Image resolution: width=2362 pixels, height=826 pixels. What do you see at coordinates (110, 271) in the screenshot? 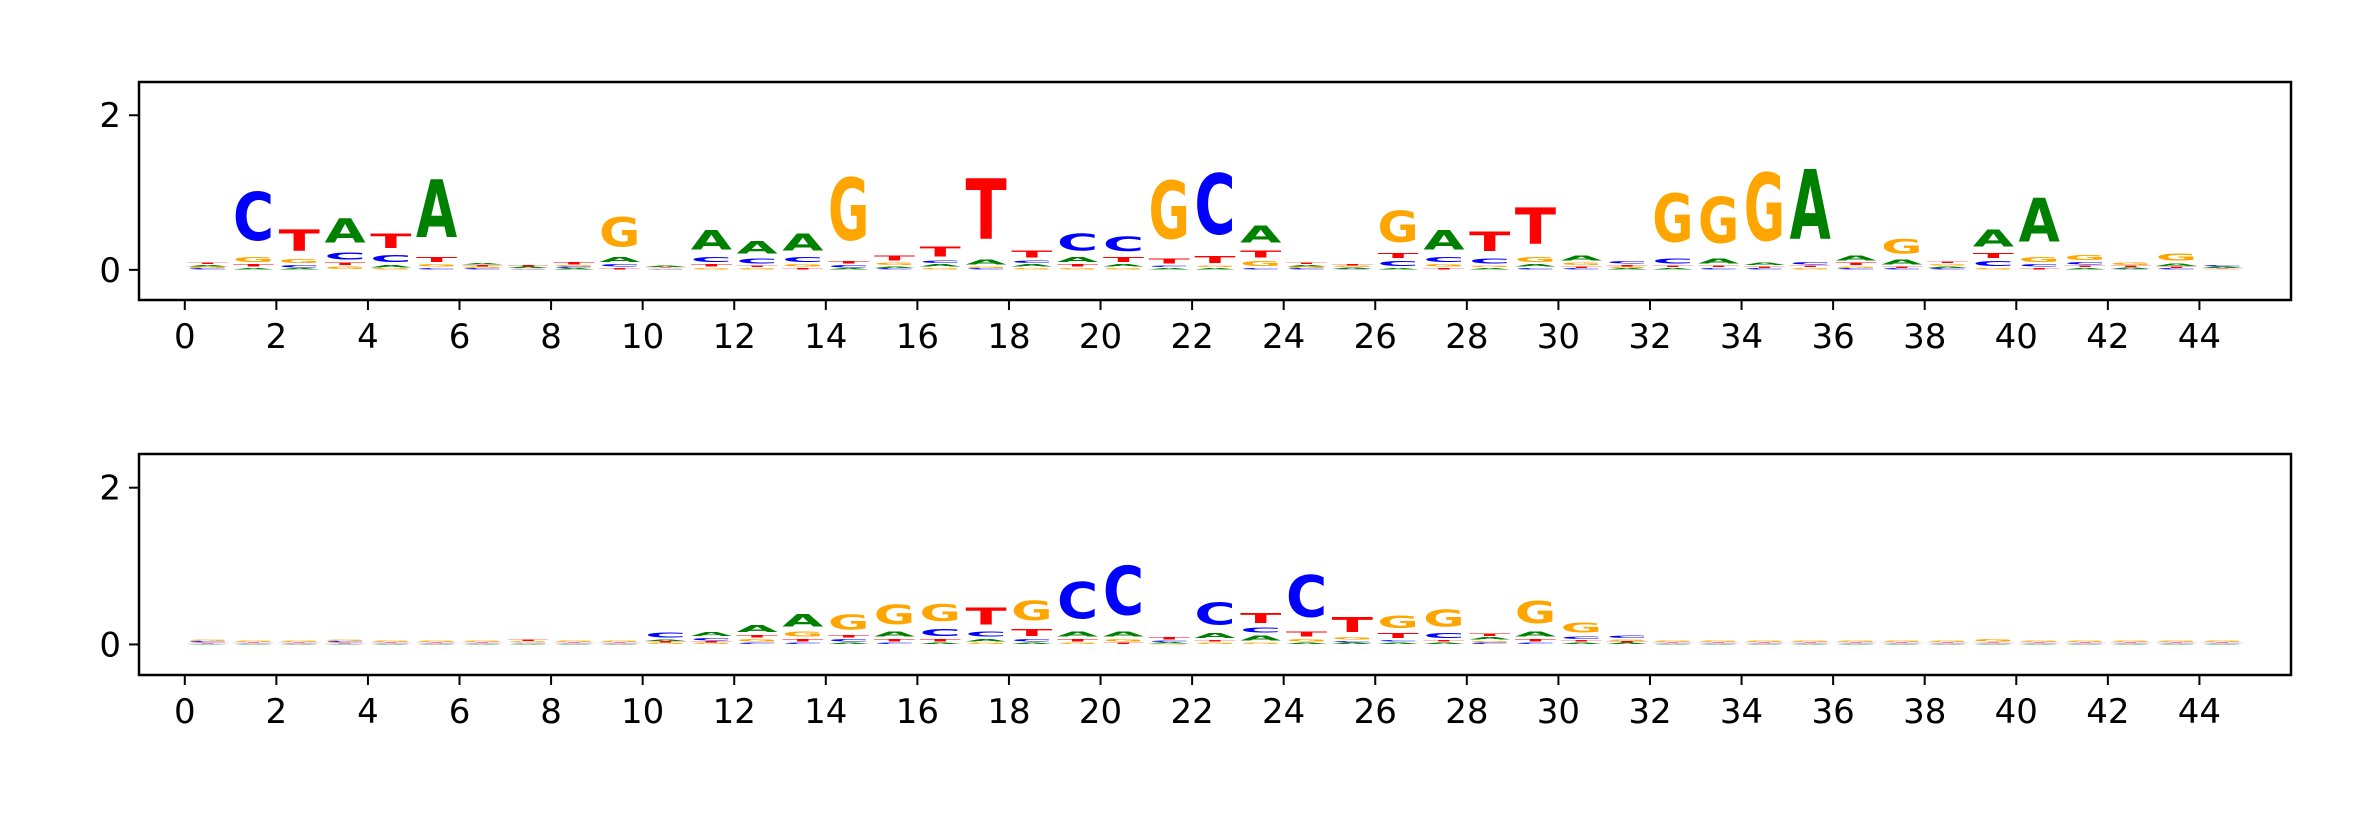
I see `y-tick-label: 0` at bounding box center [110, 271].